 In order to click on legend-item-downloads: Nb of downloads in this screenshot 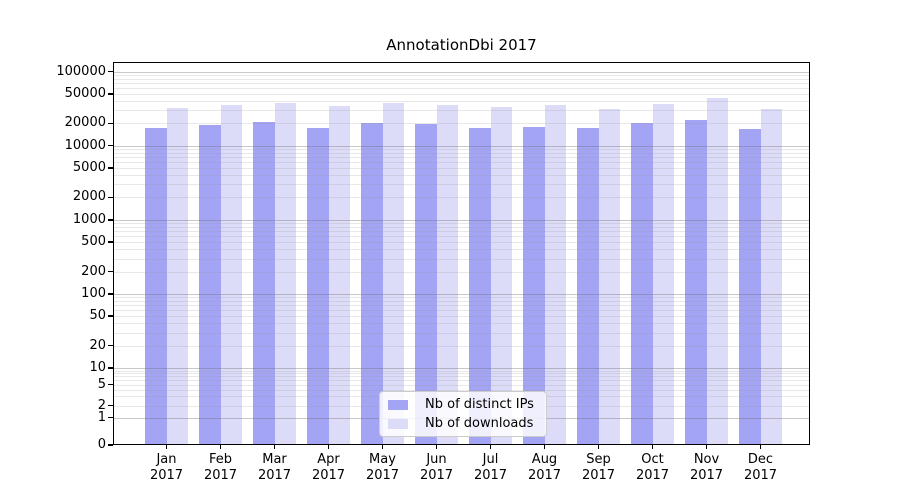, I will do `click(463, 423)`.